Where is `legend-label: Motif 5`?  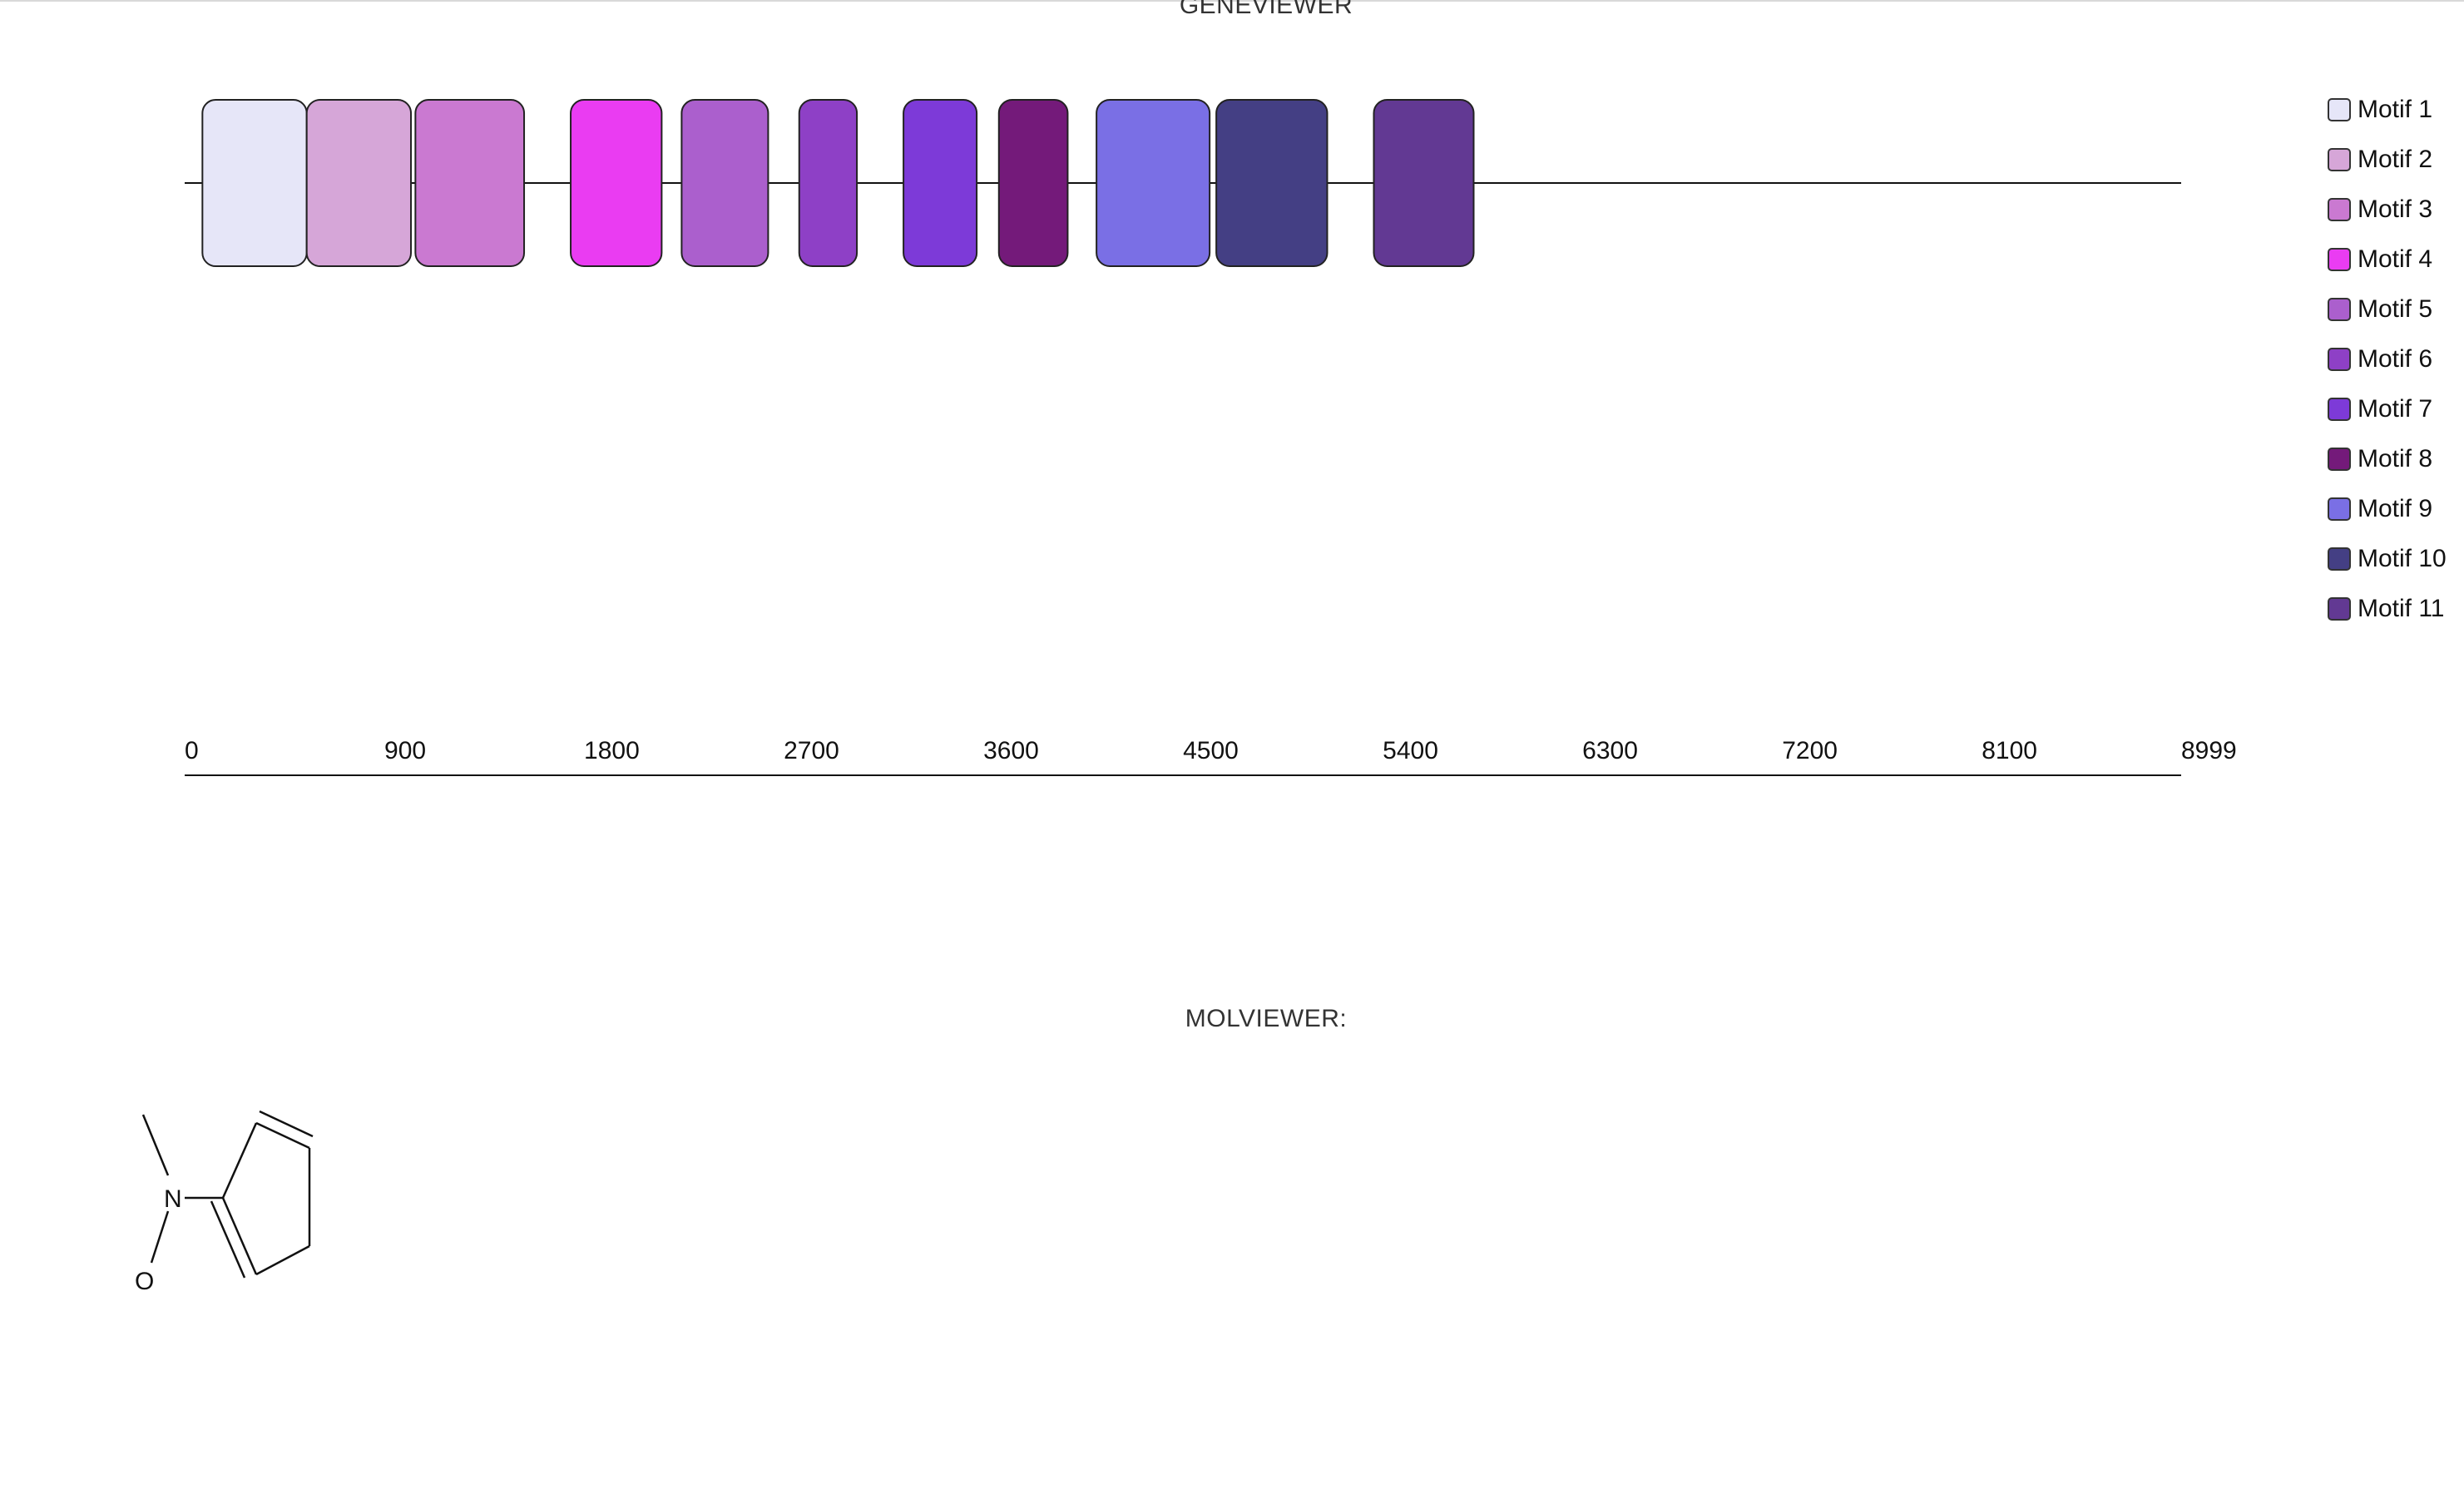 legend-label: Motif 5 is located at coordinates (2395, 309).